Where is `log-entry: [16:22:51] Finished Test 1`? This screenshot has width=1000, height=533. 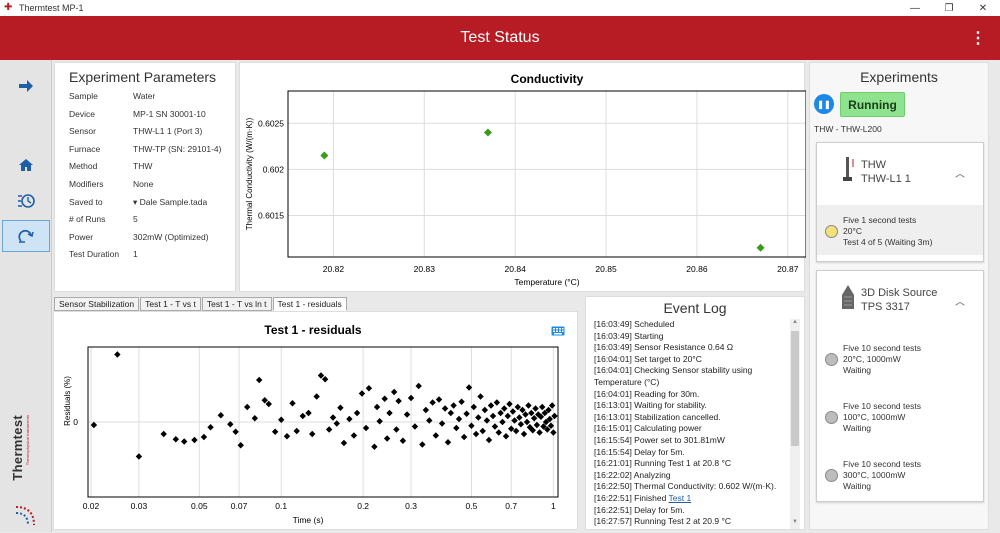
log-entry: [16:22:51] Finished Test 1 is located at coordinates (694, 499).